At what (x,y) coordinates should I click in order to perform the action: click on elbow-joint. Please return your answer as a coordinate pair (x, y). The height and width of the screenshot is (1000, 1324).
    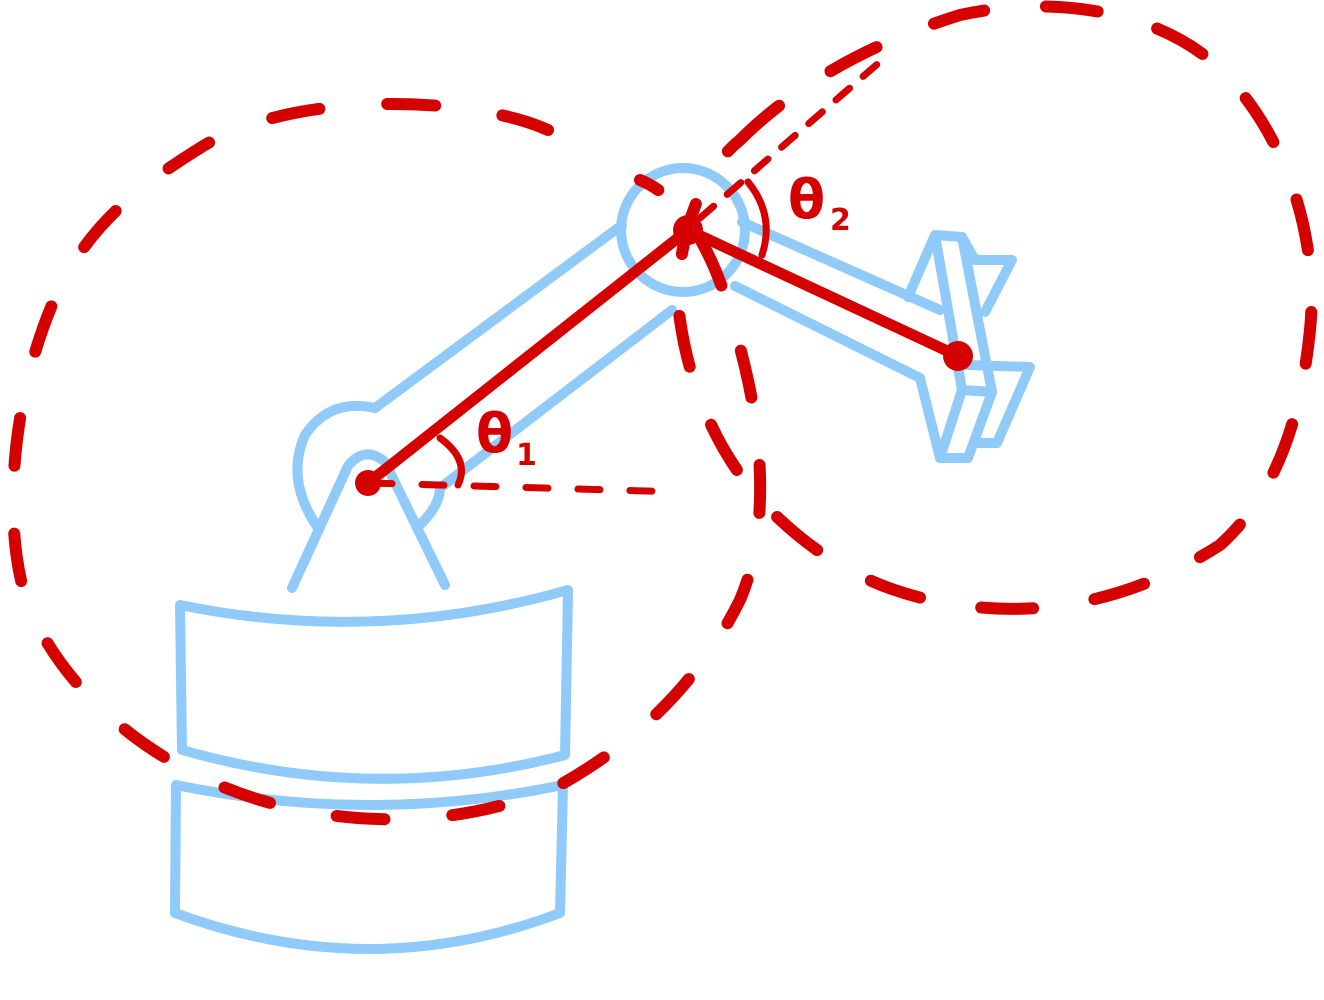
    Looking at the image, I should click on (683, 230).